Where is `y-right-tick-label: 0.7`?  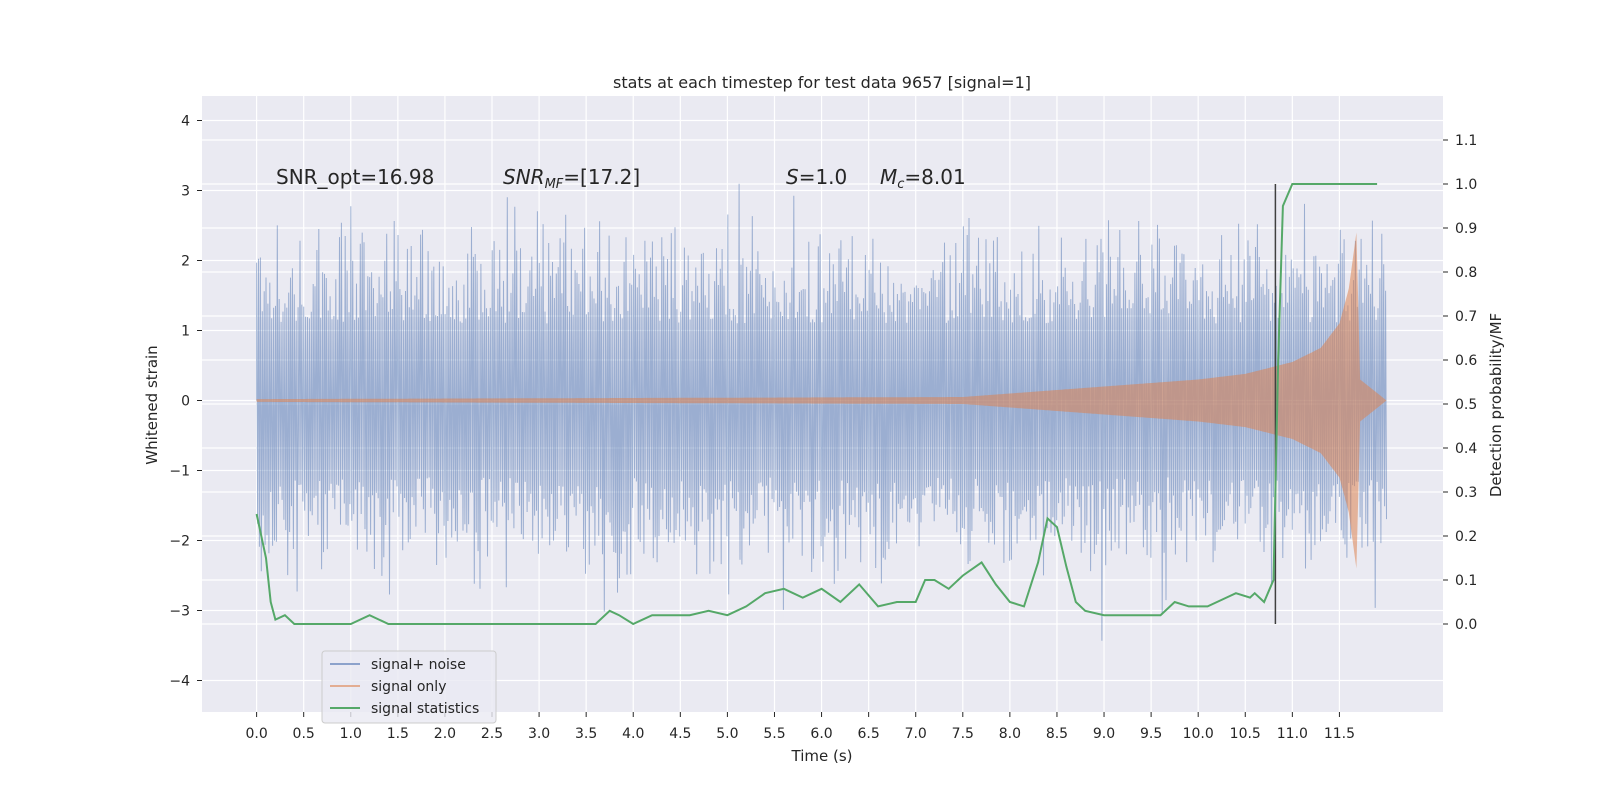
y-right-tick-label: 0.7 is located at coordinates (1466, 317).